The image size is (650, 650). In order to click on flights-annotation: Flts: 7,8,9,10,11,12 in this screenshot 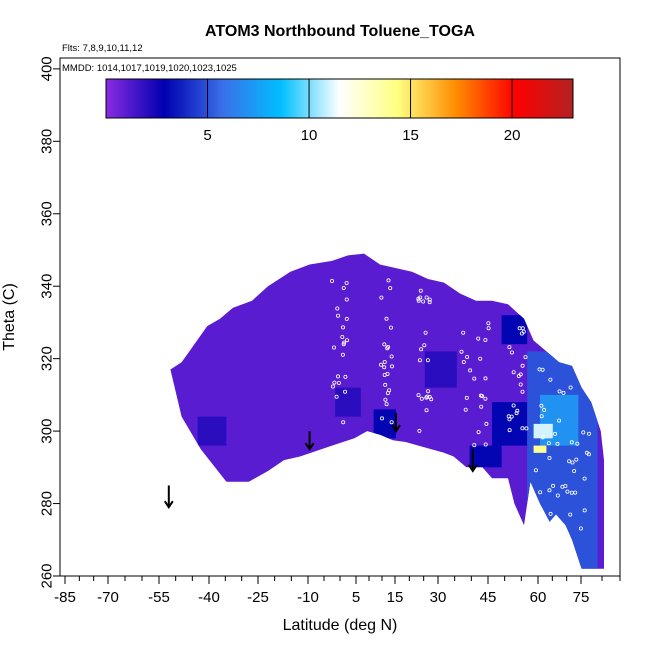, I will do `click(102, 48)`.